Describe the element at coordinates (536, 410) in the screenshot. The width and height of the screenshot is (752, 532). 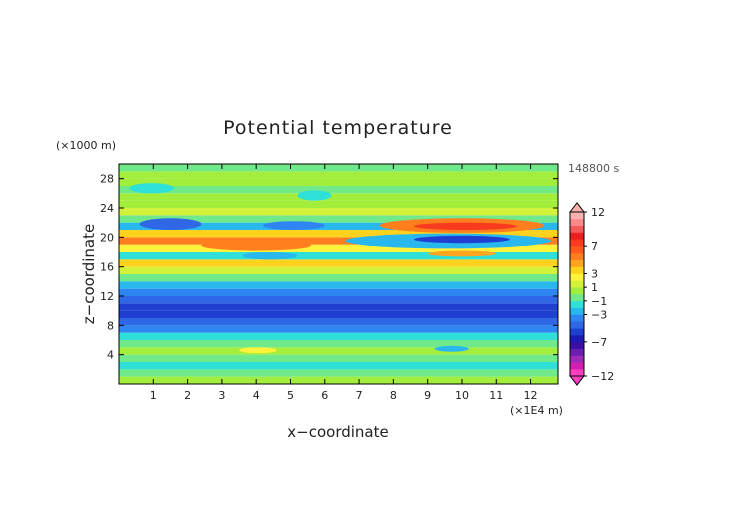
I see `x-unit-label: (×1E4 m)` at that location.